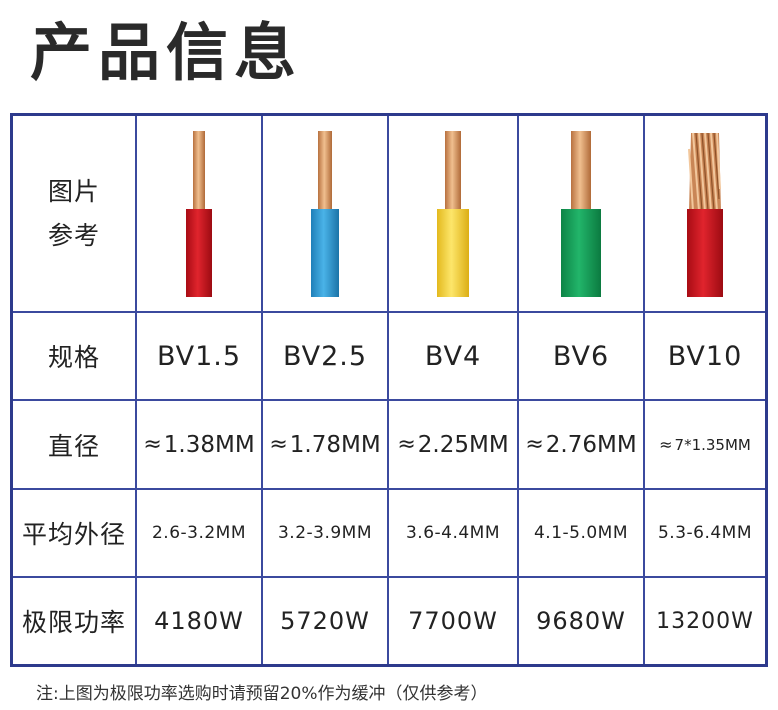 The width and height of the screenshot is (778, 710). I want to click on spec-bv1-5: BV1.5, so click(199, 356).